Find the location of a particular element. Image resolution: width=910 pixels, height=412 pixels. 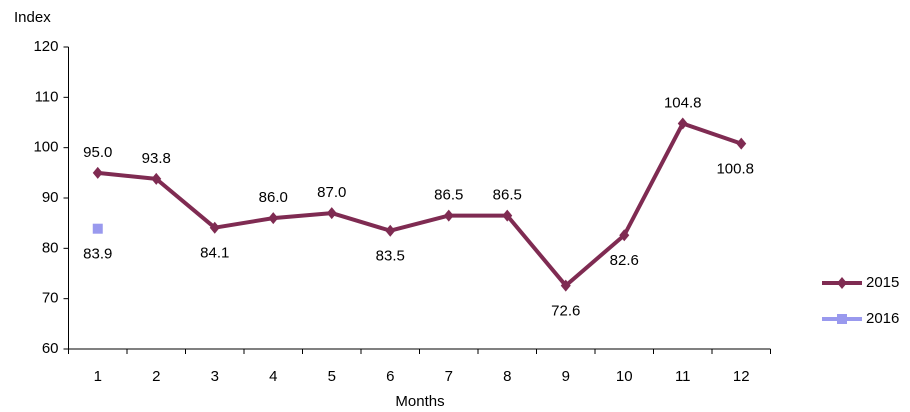

x-tick-label: 4 is located at coordinates (273, 376).